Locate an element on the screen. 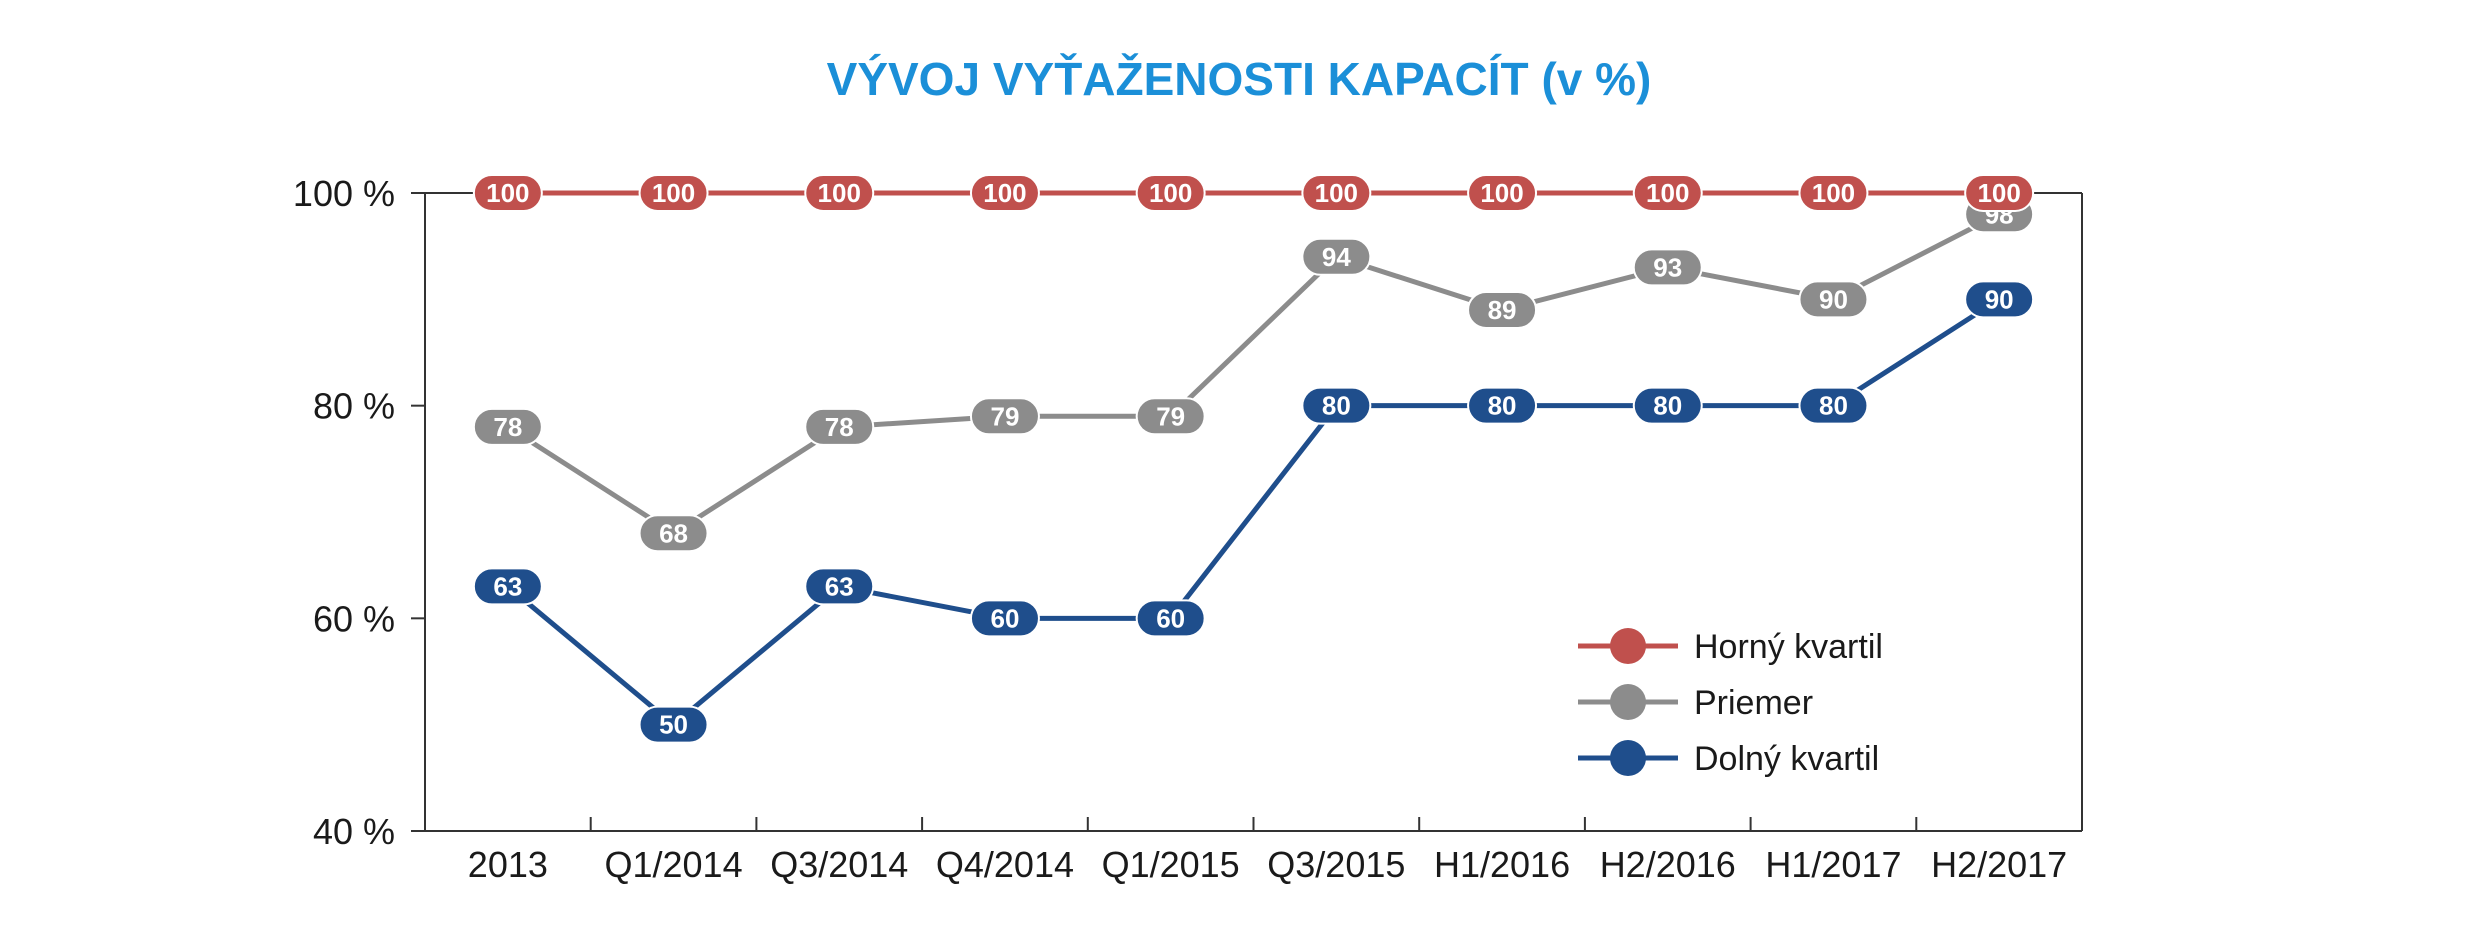  data-point: 68 is located at coordinates (673, 533).